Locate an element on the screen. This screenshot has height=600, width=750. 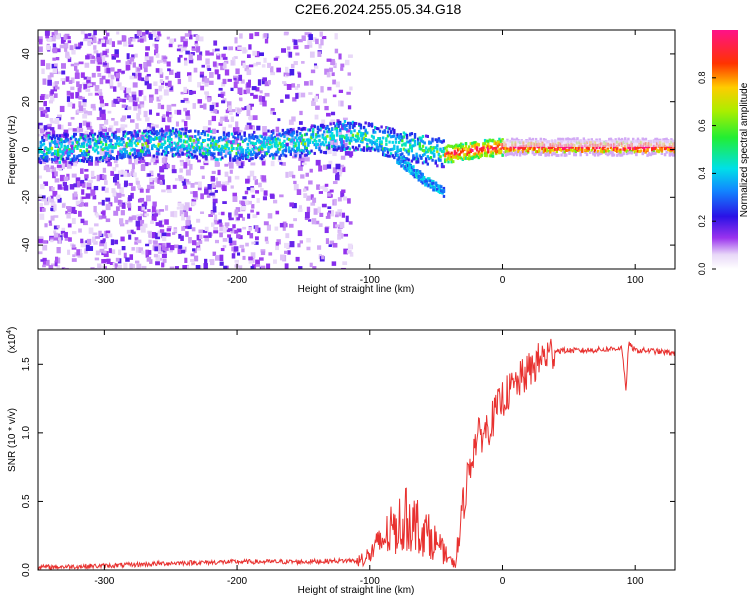
snr-y-tick-label: 1.0 is located at coordinates (26, 432).